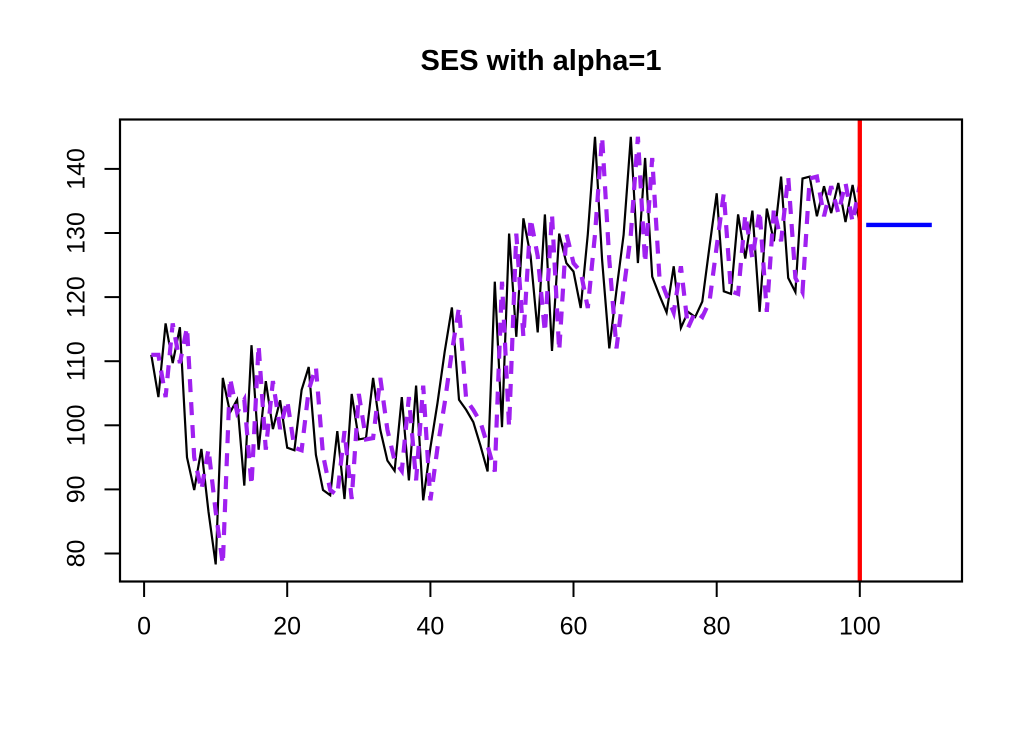  Describe the element at coordinates (287, 627) in the screenshot. I see `svg-text: 20` at that location.